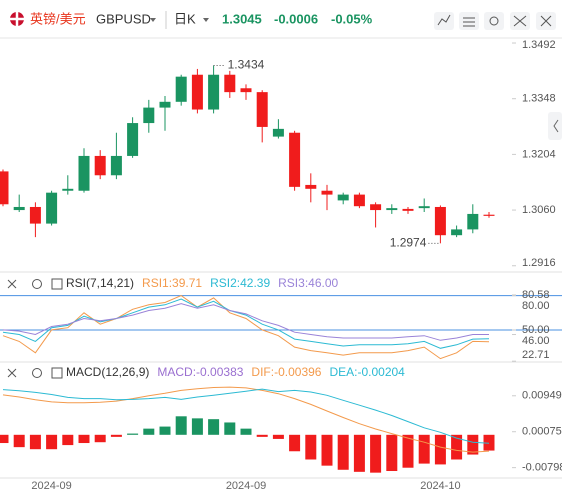 This screenshot has width=562, height=495. I want to click on legend-entry: DIF:-0.00396, so click(286, 372).